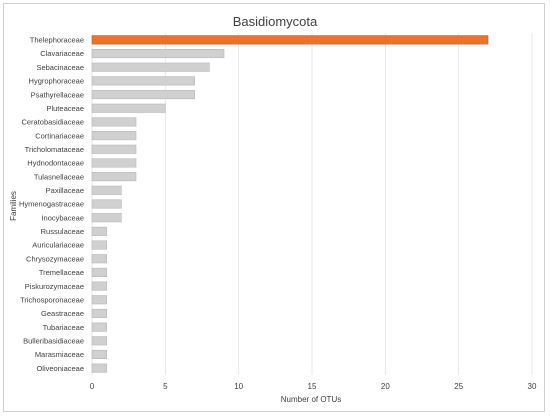  Describe the element at coordinates (65, 108) in the screenshot. I see `category-label: Pluteaceae` at that location.